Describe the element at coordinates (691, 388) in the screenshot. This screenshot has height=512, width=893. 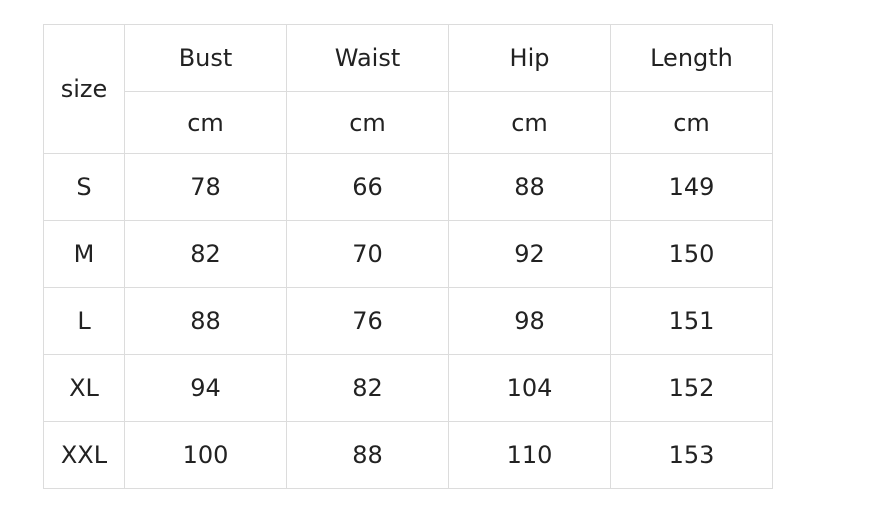
I see `measurement-cell: 152` at that location.